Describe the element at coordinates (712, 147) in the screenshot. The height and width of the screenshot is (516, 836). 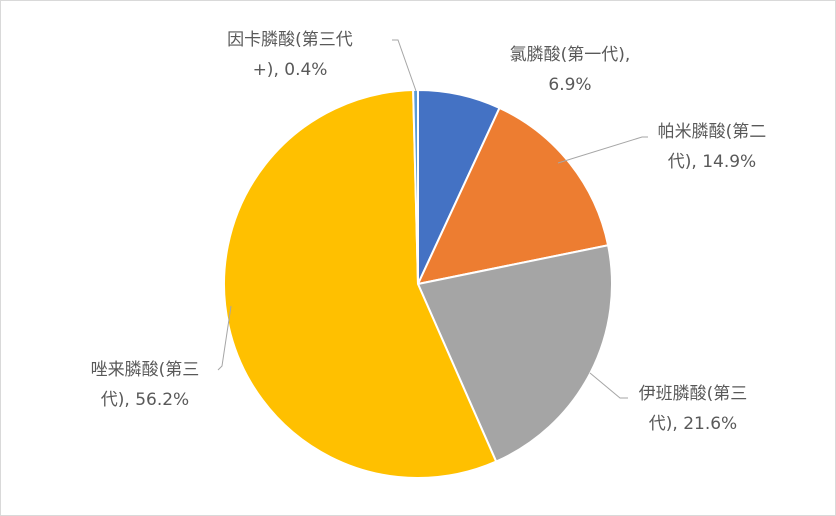
I see `data-label-pamidronate: 帕米膦酸(第二代), 14.9%` at that location.